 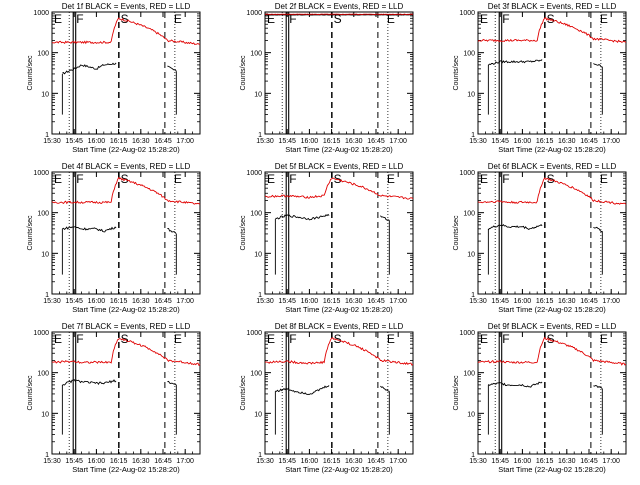 I want to click on chart-title: Det 6f BLACK = Events, RED = LLD, so click(x=552, y=166).